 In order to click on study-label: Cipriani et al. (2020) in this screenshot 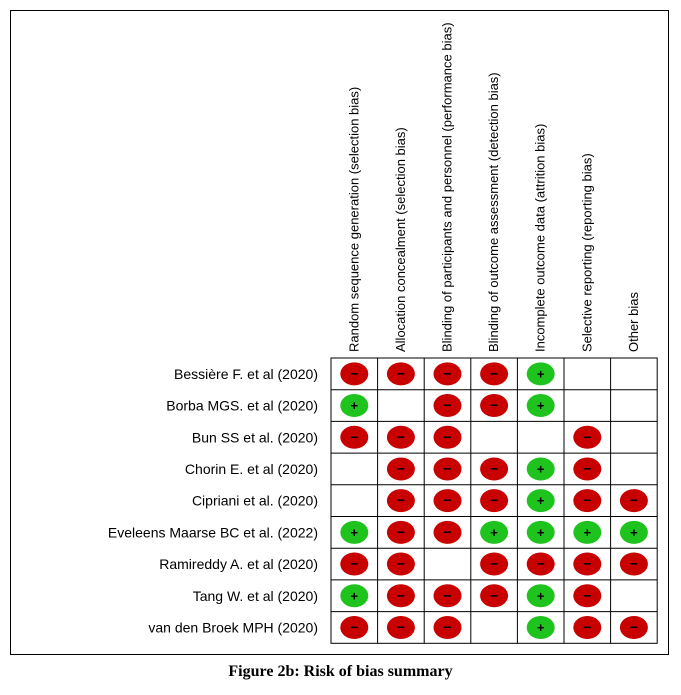, I will do `click(255, 501)`.